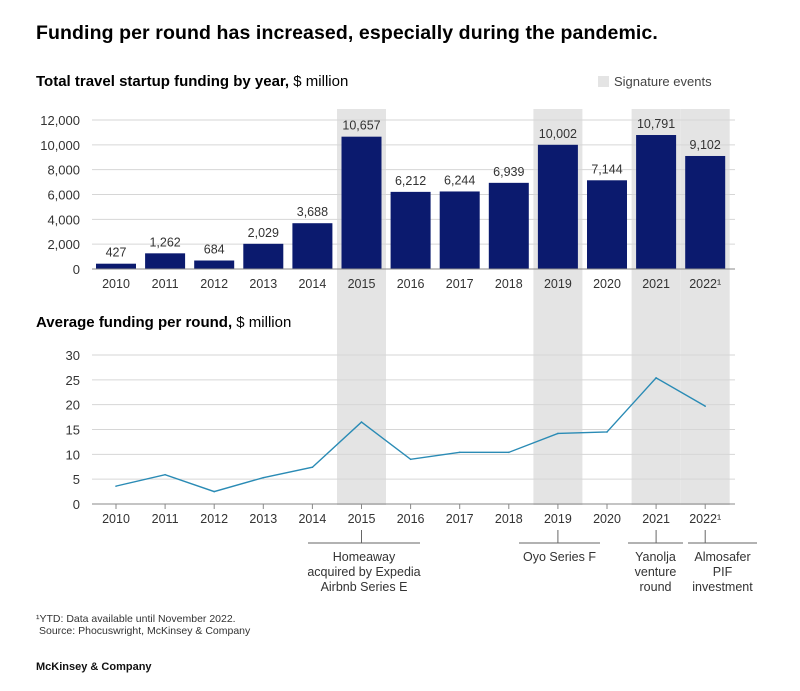 The height and width of the screenshot is (691, 800). I want to click on bar-value-label: 10,657, so click(361, 126).